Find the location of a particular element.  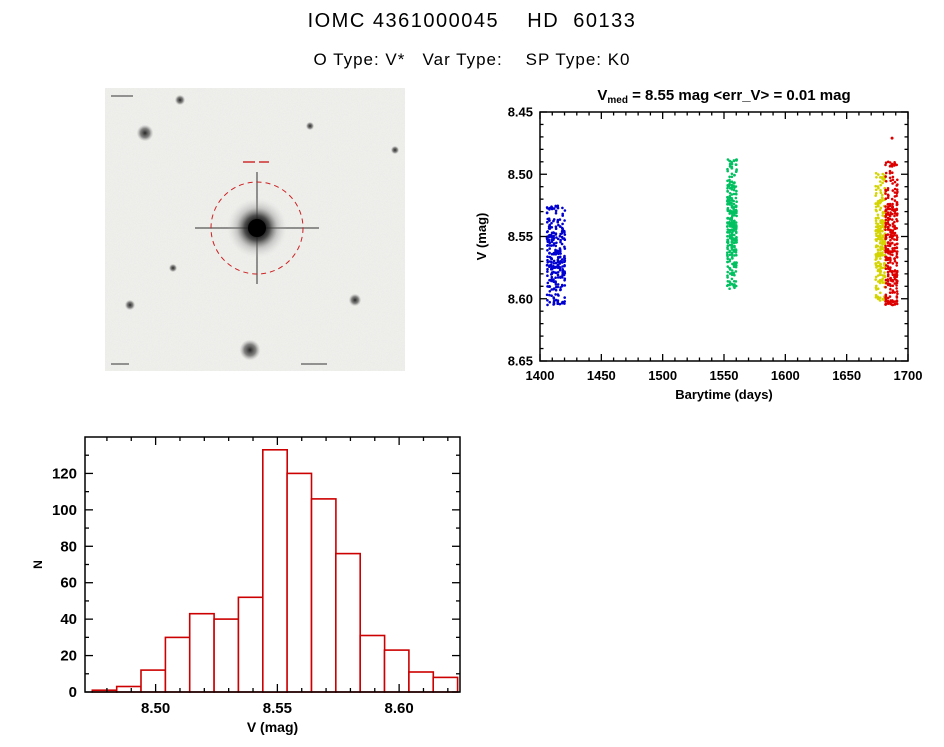

svg-text: 1450 is located at coordinates (601, 375).